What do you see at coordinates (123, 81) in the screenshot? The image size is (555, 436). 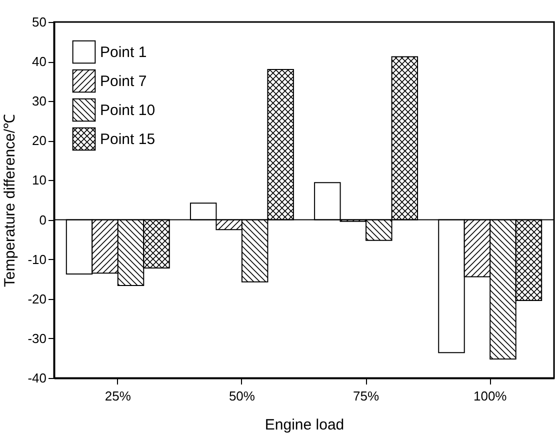 I see `legend-label: Point 7` at bounding box center [123, 81].